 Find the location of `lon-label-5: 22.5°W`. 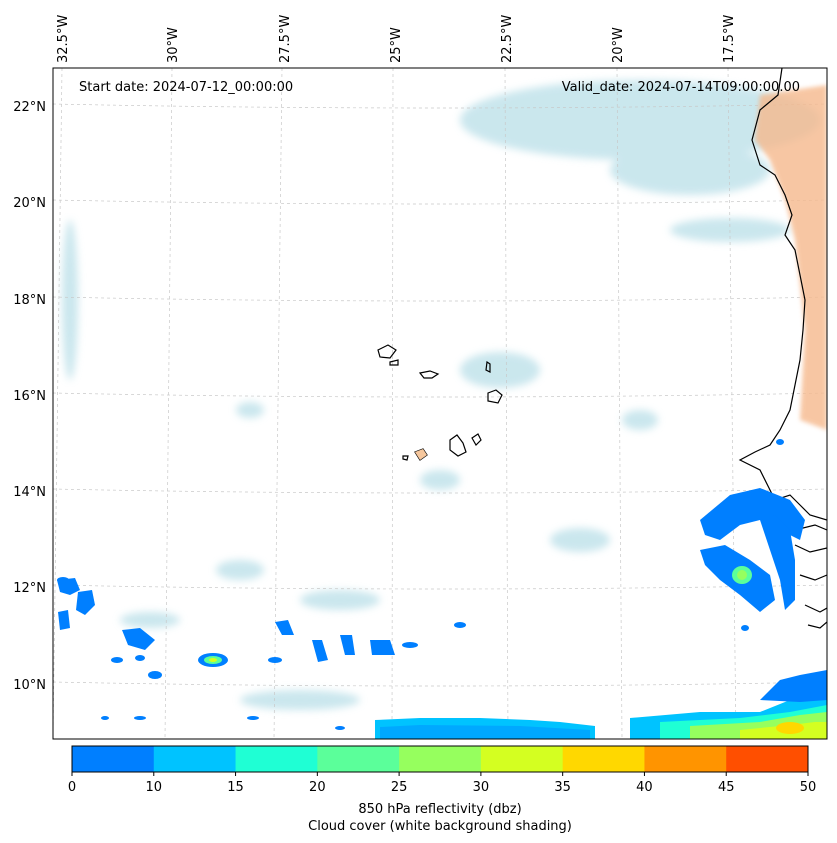

lon-label-5: 22.5°W is located at coordinates (507, 39).